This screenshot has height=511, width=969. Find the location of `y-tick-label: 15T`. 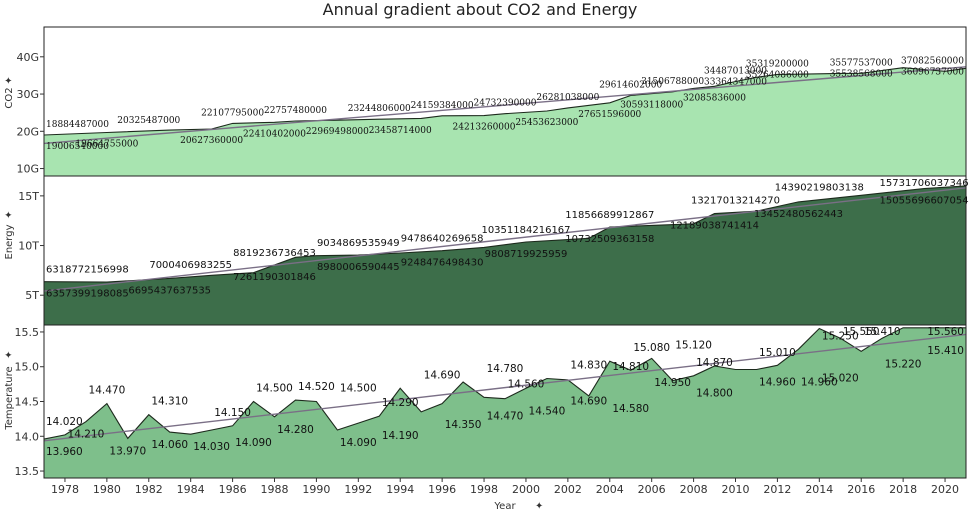

y-tick-label: 15T is located at coordinates (28, 196).